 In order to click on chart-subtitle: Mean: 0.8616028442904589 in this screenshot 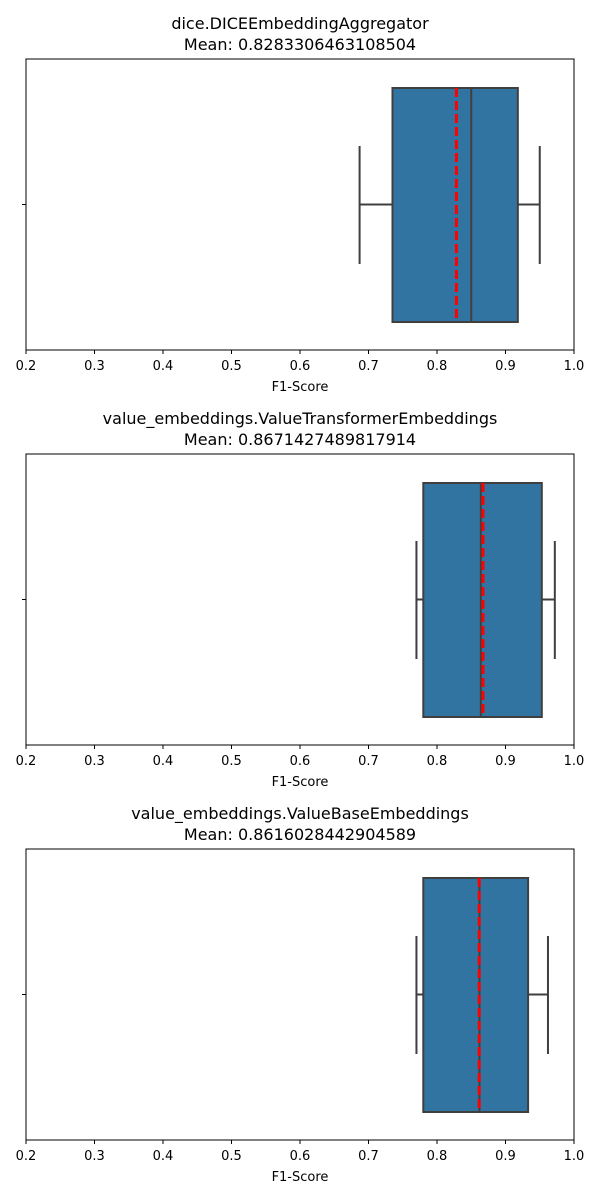, I will do `click(300, 834)`.